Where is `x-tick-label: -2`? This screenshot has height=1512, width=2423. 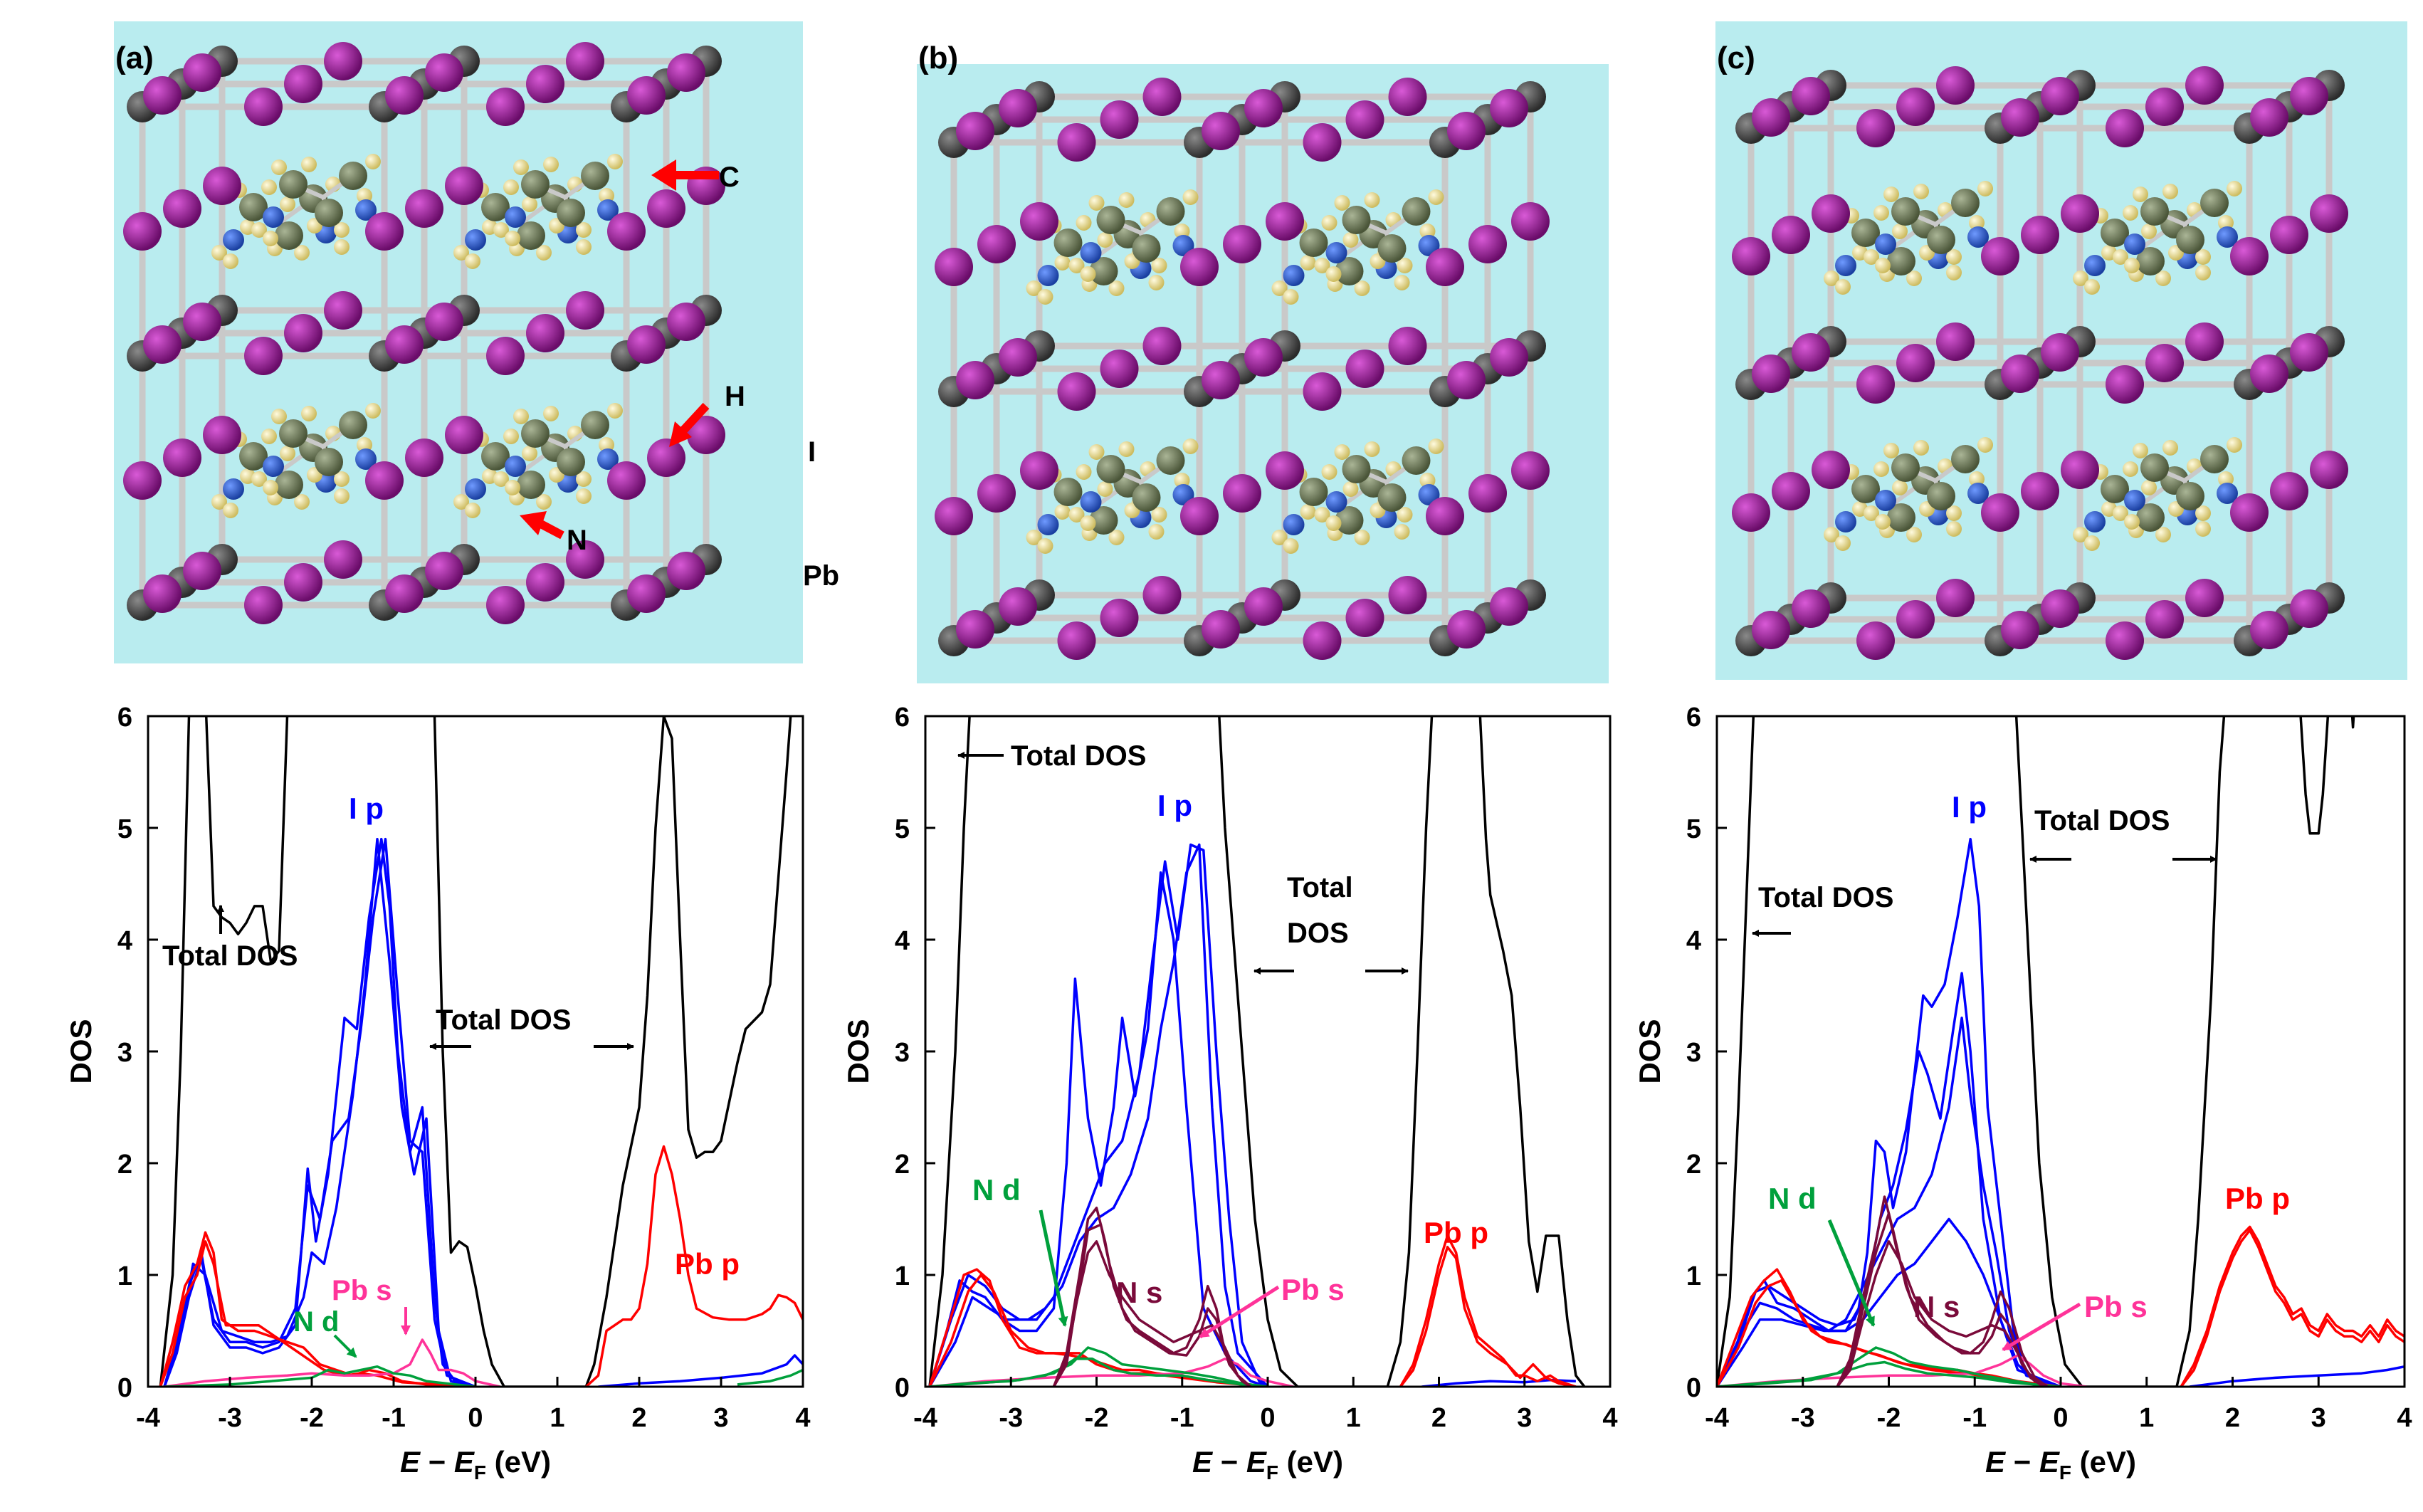 x-tick-label: -2 is located at coordinates (312, 1418).